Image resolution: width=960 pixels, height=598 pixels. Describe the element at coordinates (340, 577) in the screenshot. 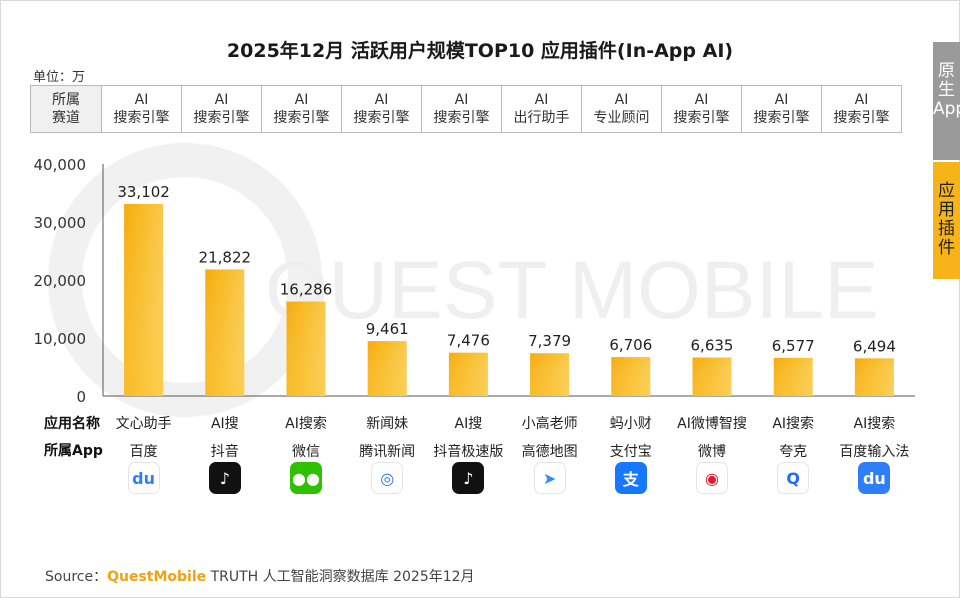

I see `source-detail: TRUTH 人工智能洞察数据库 2025年12月` at that location.